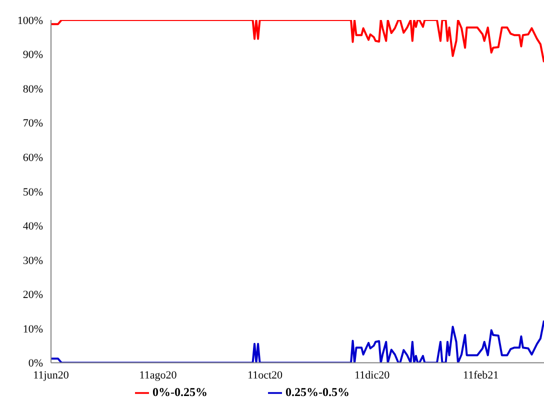 This screenshot has width=544, height=410. I want to click on x-tick-label: 11dic20, so click(372, 376).